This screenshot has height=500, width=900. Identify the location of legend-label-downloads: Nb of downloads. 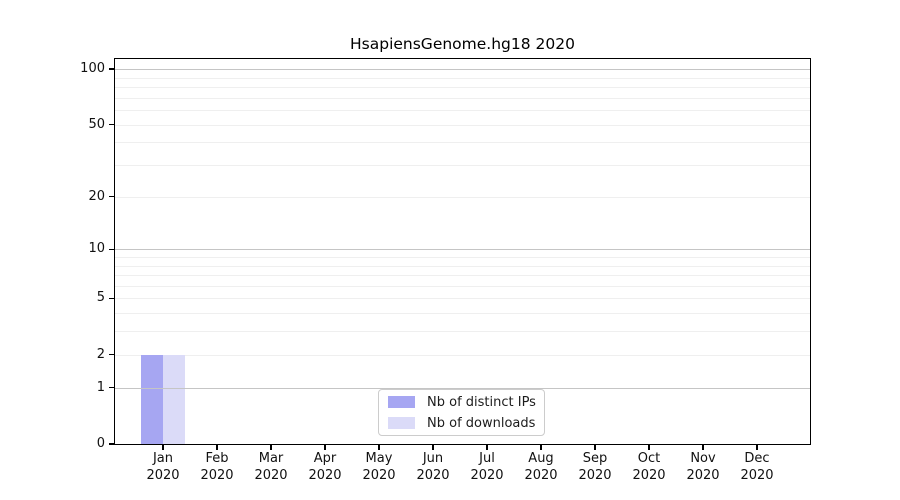
(481, 423).